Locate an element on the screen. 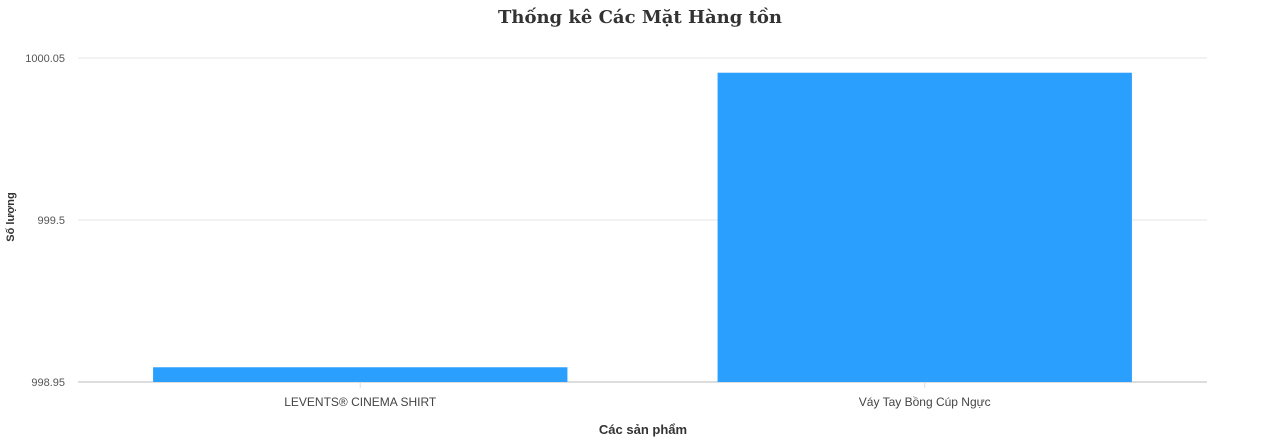 The image size is (1280, 445). x-axis-title: Các sản phẩm is located at coordinates (643, 429).